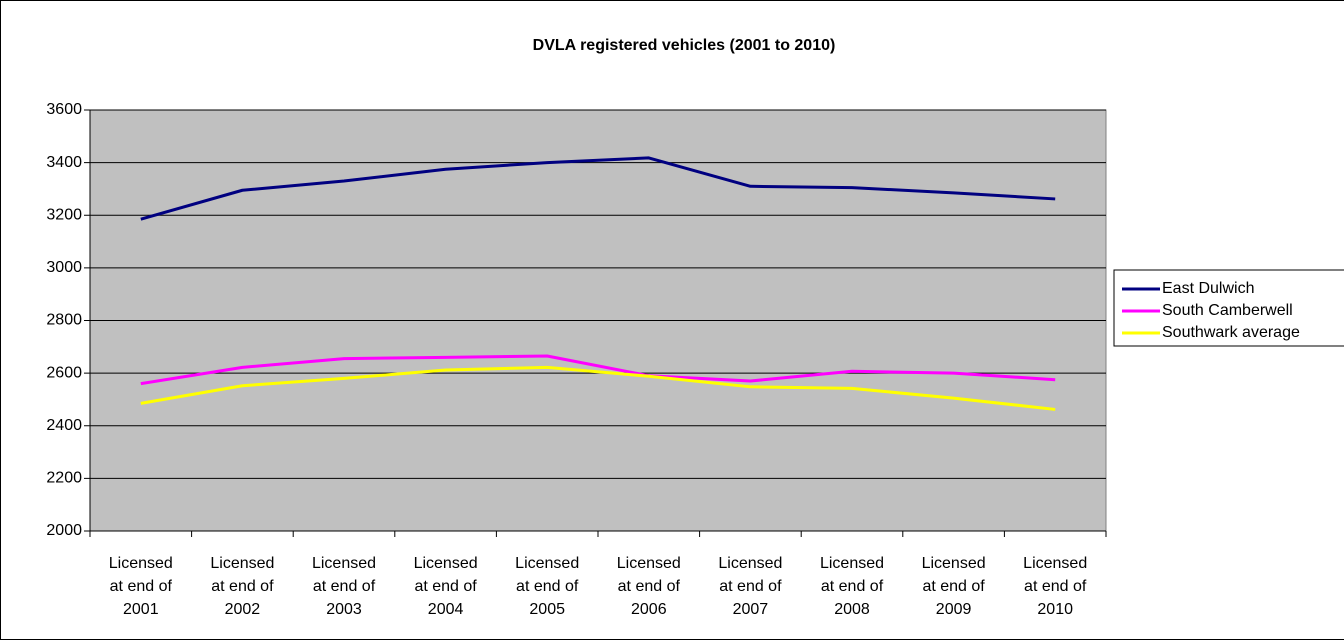 Image resolution: width=1344 pixels, height=640 pixels. Describe the element at coordinates (64, 372) in the screenshot. I see `y-tick-label: 2600` at that location.